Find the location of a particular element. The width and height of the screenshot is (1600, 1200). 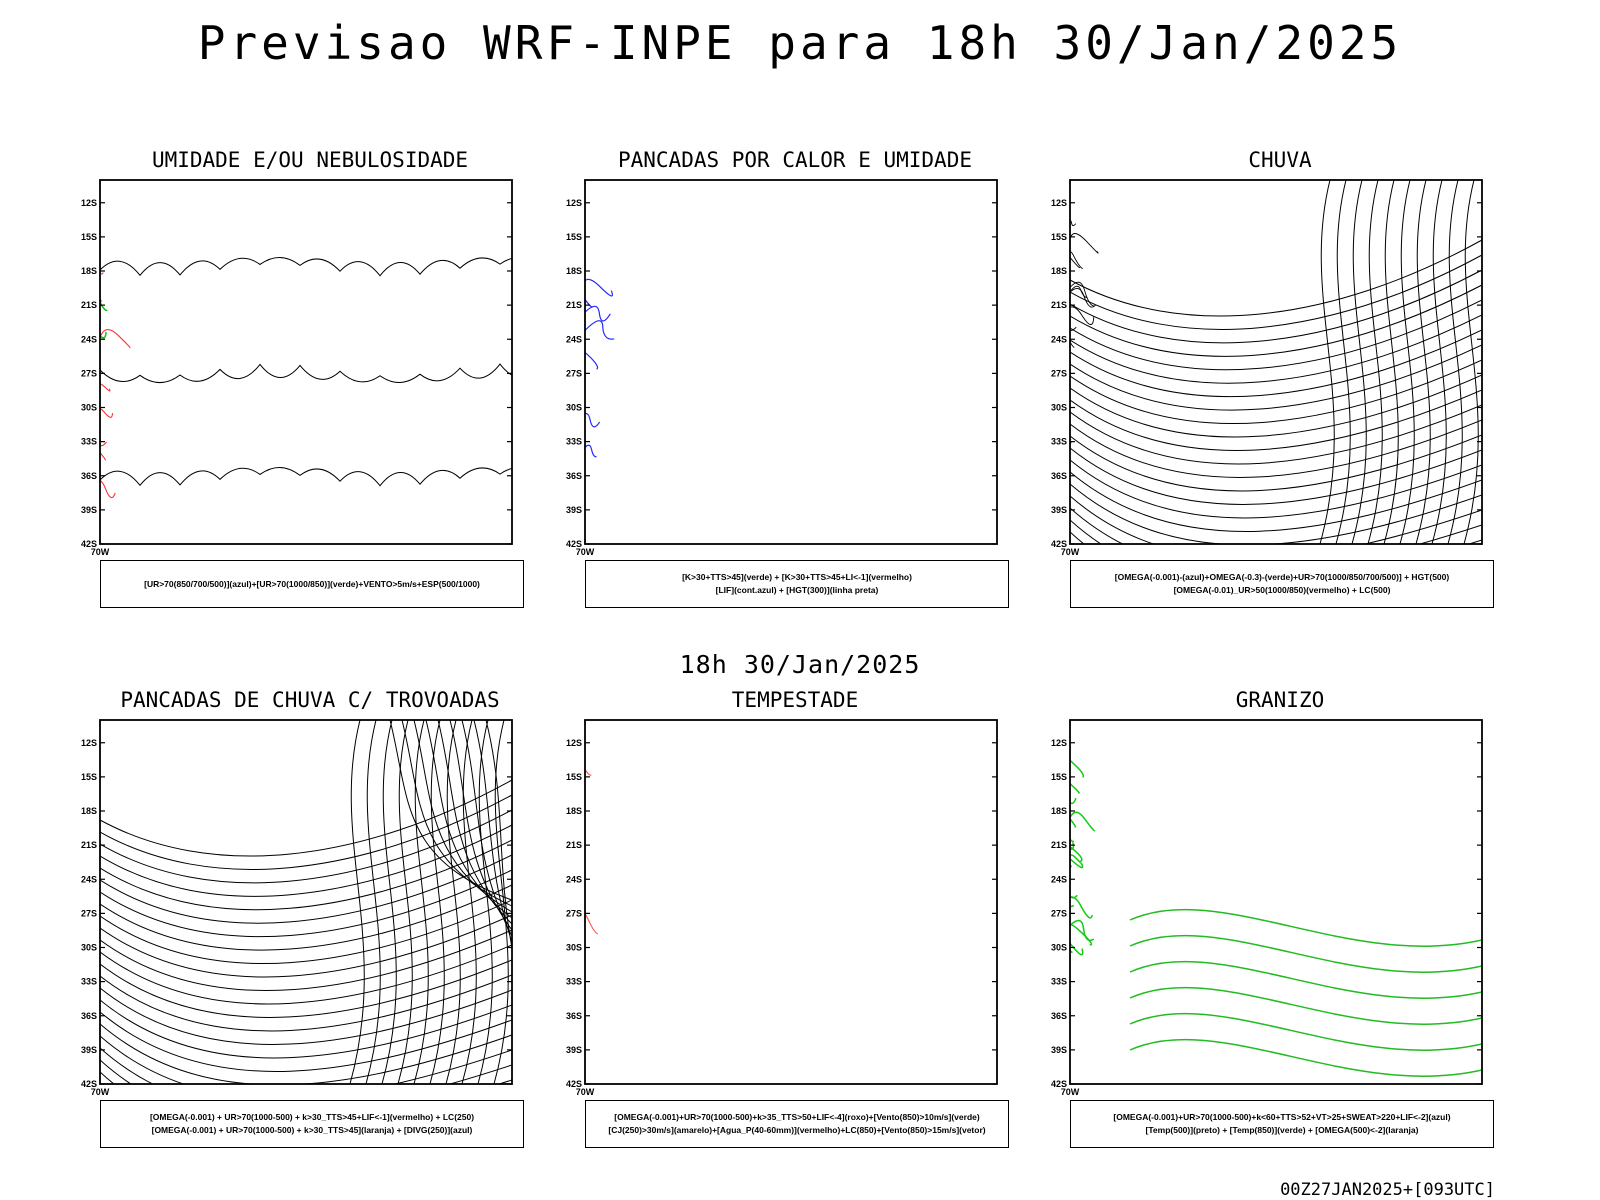

panel-title: PANCADAS POR CALOR E UMIDADE is located at coordinates (794, 160).